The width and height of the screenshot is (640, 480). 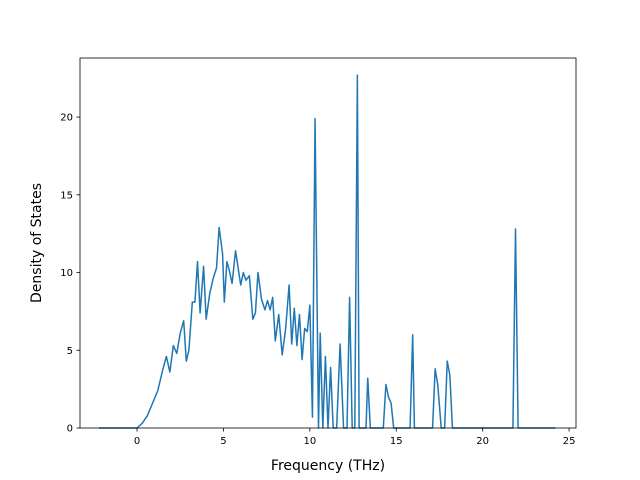 What do you see at coordinates (328, 466) in the screenshot?
I see `x-axis-label: Frequency (THz)` at bounding box center [328, 466].